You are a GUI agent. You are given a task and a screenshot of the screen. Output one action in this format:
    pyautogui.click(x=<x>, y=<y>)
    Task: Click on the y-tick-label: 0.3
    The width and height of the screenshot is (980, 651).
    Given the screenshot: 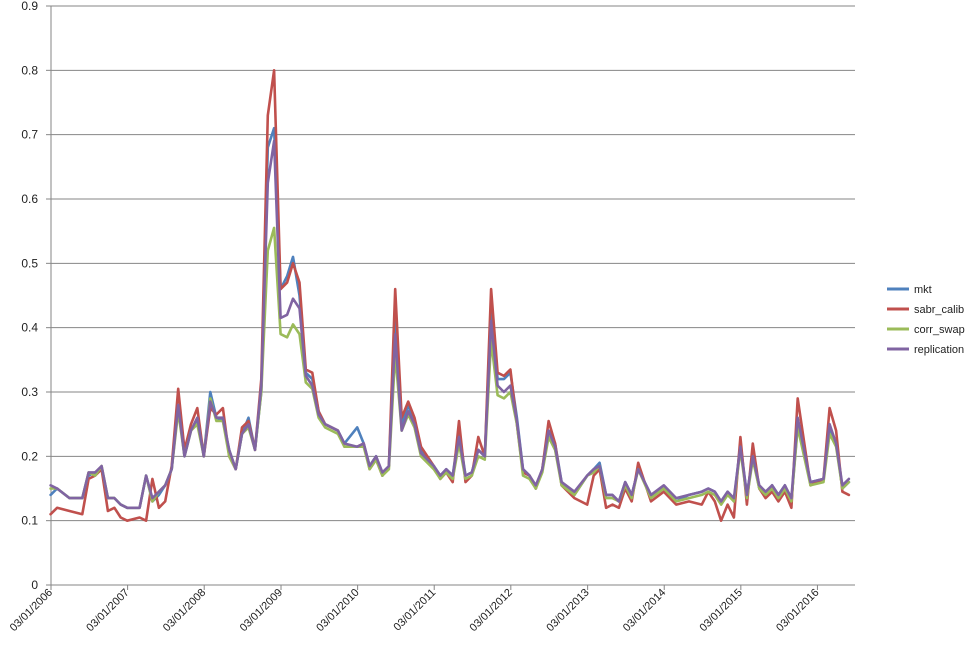 What is the action you would take?
    pyautogui.click(x=29, y=392)
    